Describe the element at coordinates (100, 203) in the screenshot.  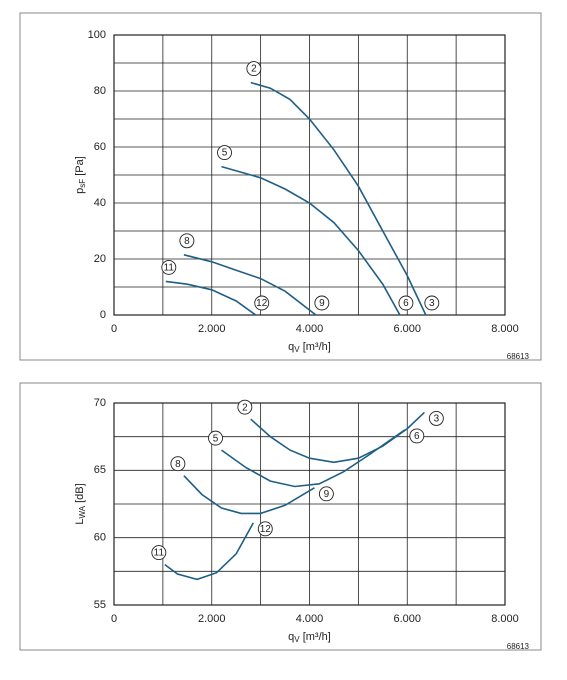
I see `y-tick-label: 40` at that location.